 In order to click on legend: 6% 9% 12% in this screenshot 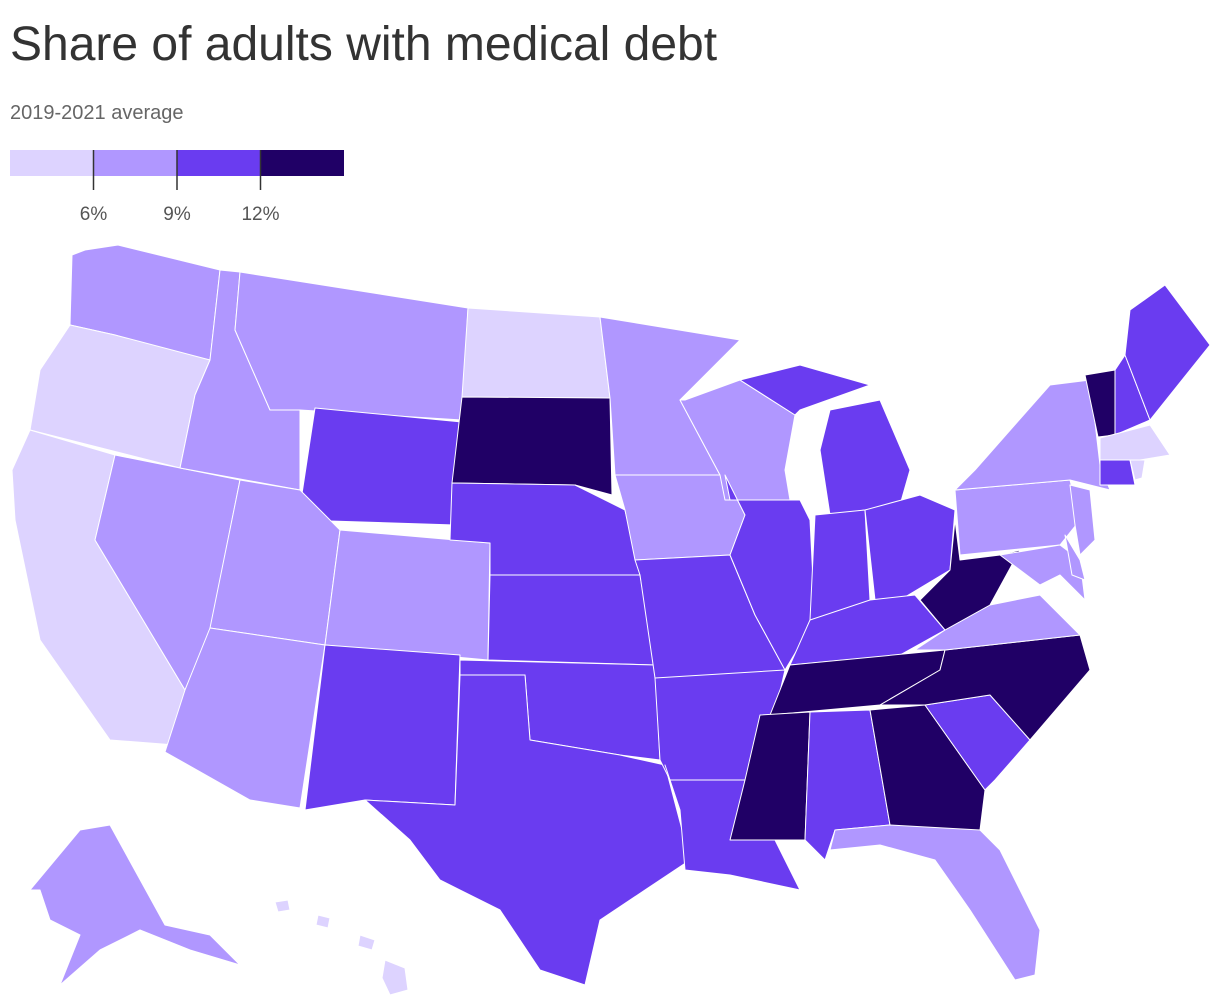, I will do `click(177, 187)`.